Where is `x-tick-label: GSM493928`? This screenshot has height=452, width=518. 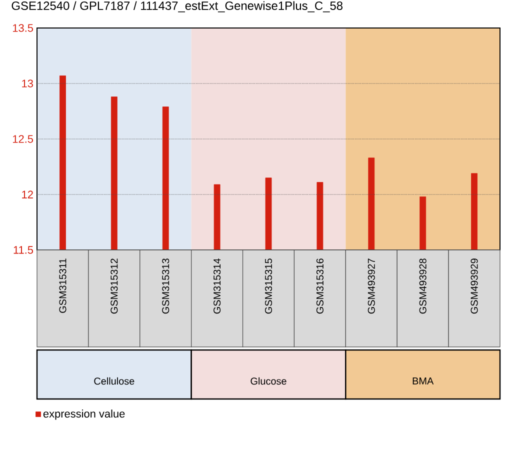 x-tick-label: GSM493928 is located at coordinates (422, 286).